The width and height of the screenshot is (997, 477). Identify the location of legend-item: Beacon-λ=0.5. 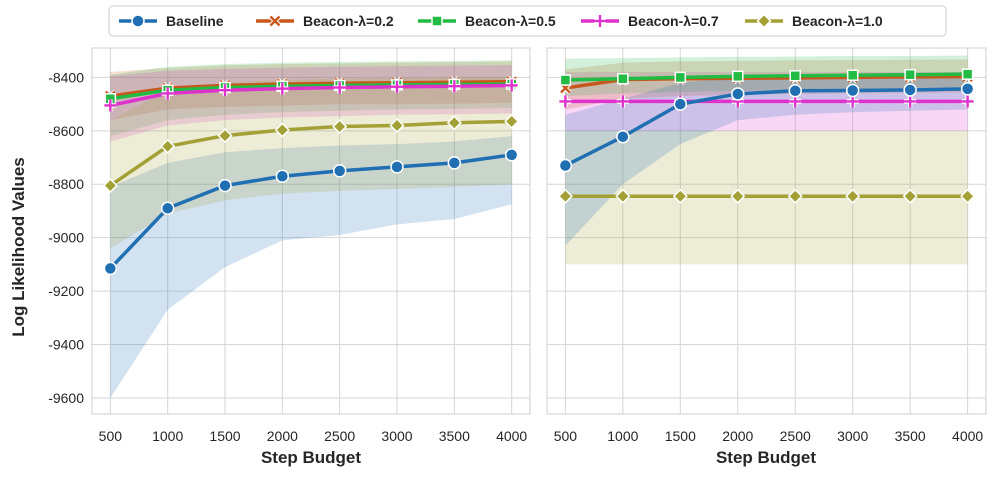
(487, 21).